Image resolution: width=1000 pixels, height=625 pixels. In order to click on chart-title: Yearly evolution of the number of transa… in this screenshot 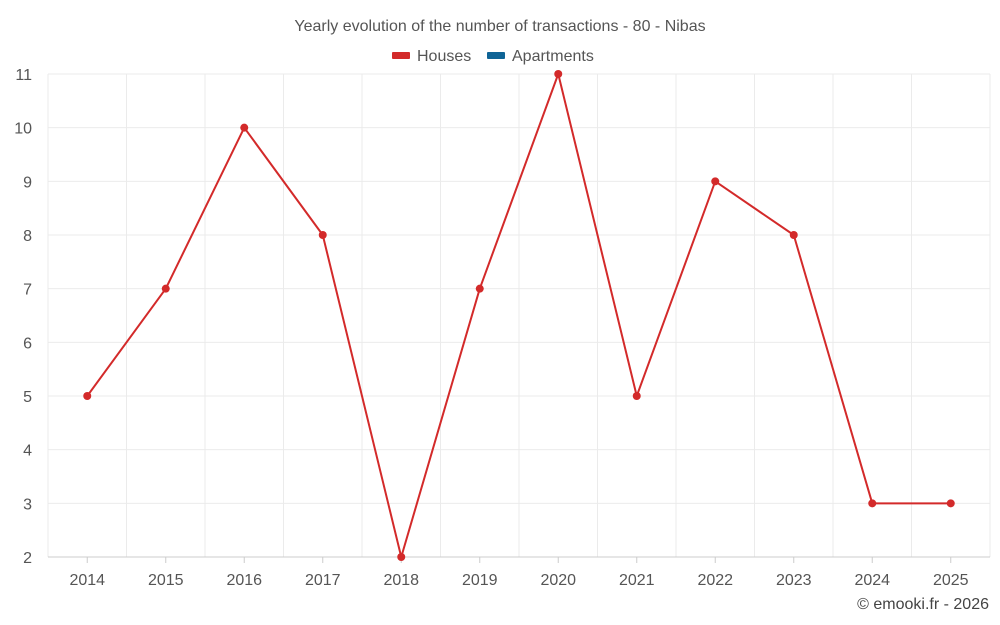, I will do `click(499, 26)`.